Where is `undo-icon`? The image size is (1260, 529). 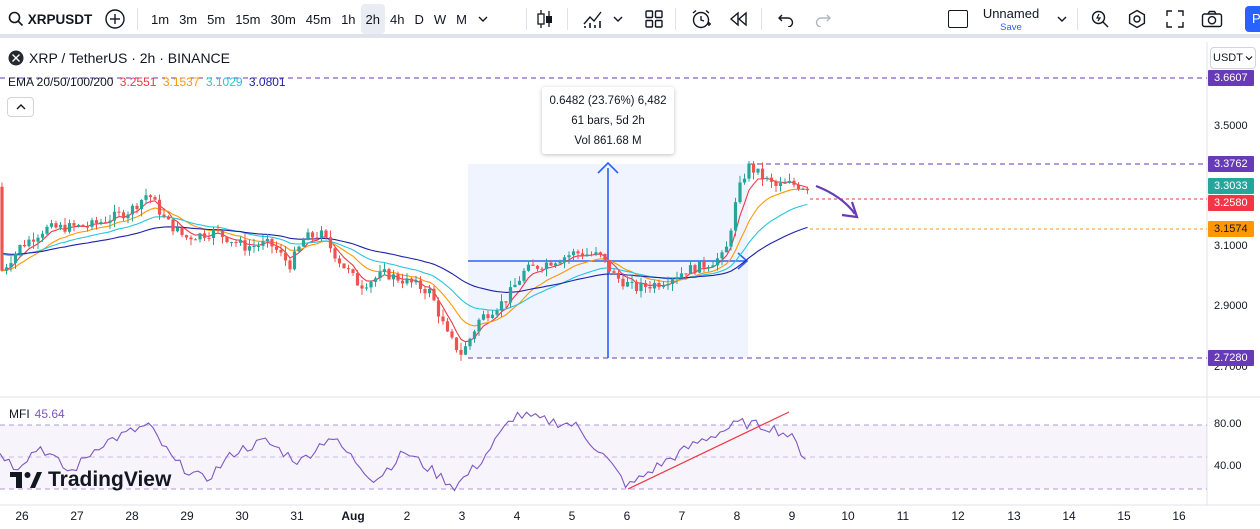
undo-icon is located at coordinates (786, 20).